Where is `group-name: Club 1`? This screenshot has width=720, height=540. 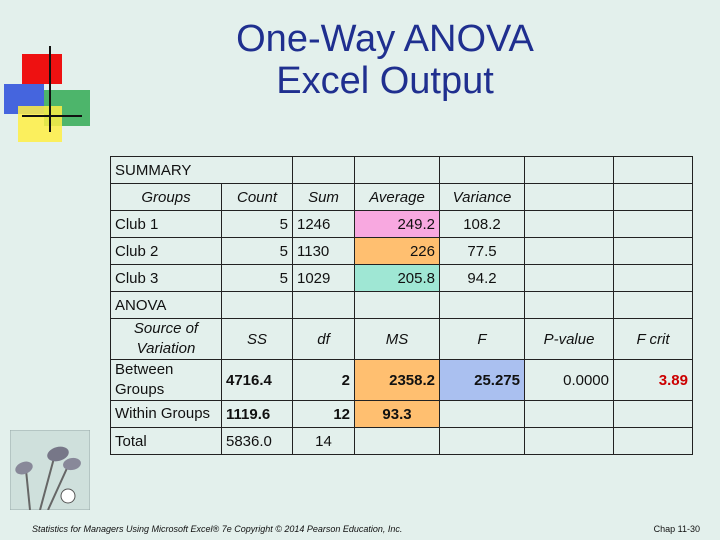
group-name: Club 1 is located at coordinates (166, 224).